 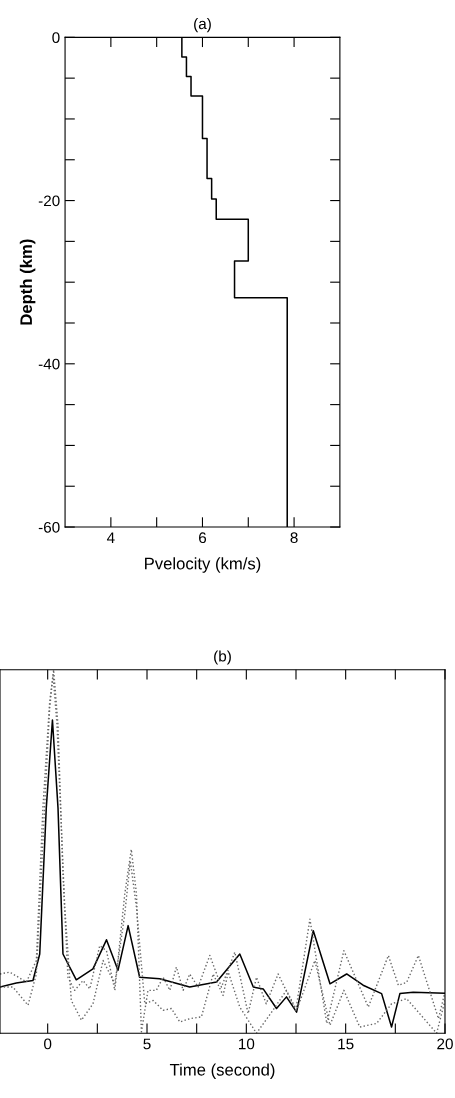 I want to click on y-tick-label: 0, so click(x=56, y=38).